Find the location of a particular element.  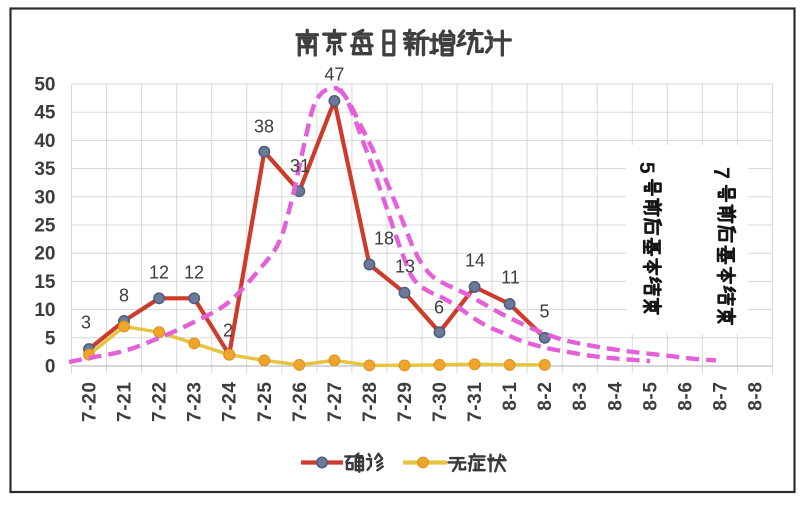

svg-text: 7-21 is located at coordinates (125, 402).